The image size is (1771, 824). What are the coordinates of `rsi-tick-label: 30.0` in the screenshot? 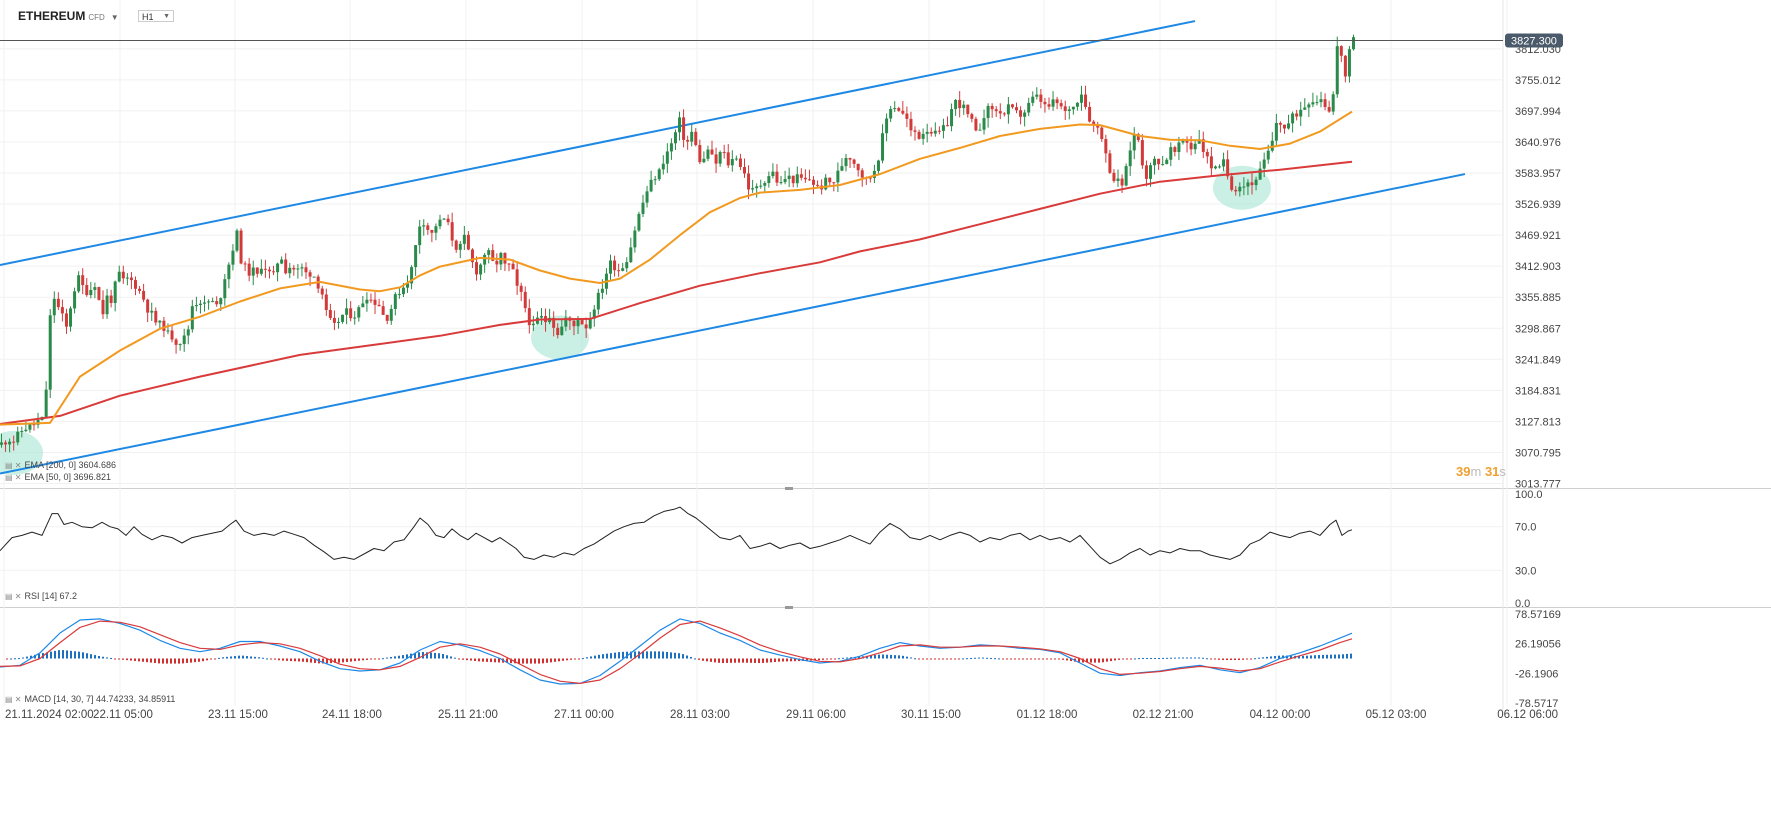 It's located at (1525, 571).